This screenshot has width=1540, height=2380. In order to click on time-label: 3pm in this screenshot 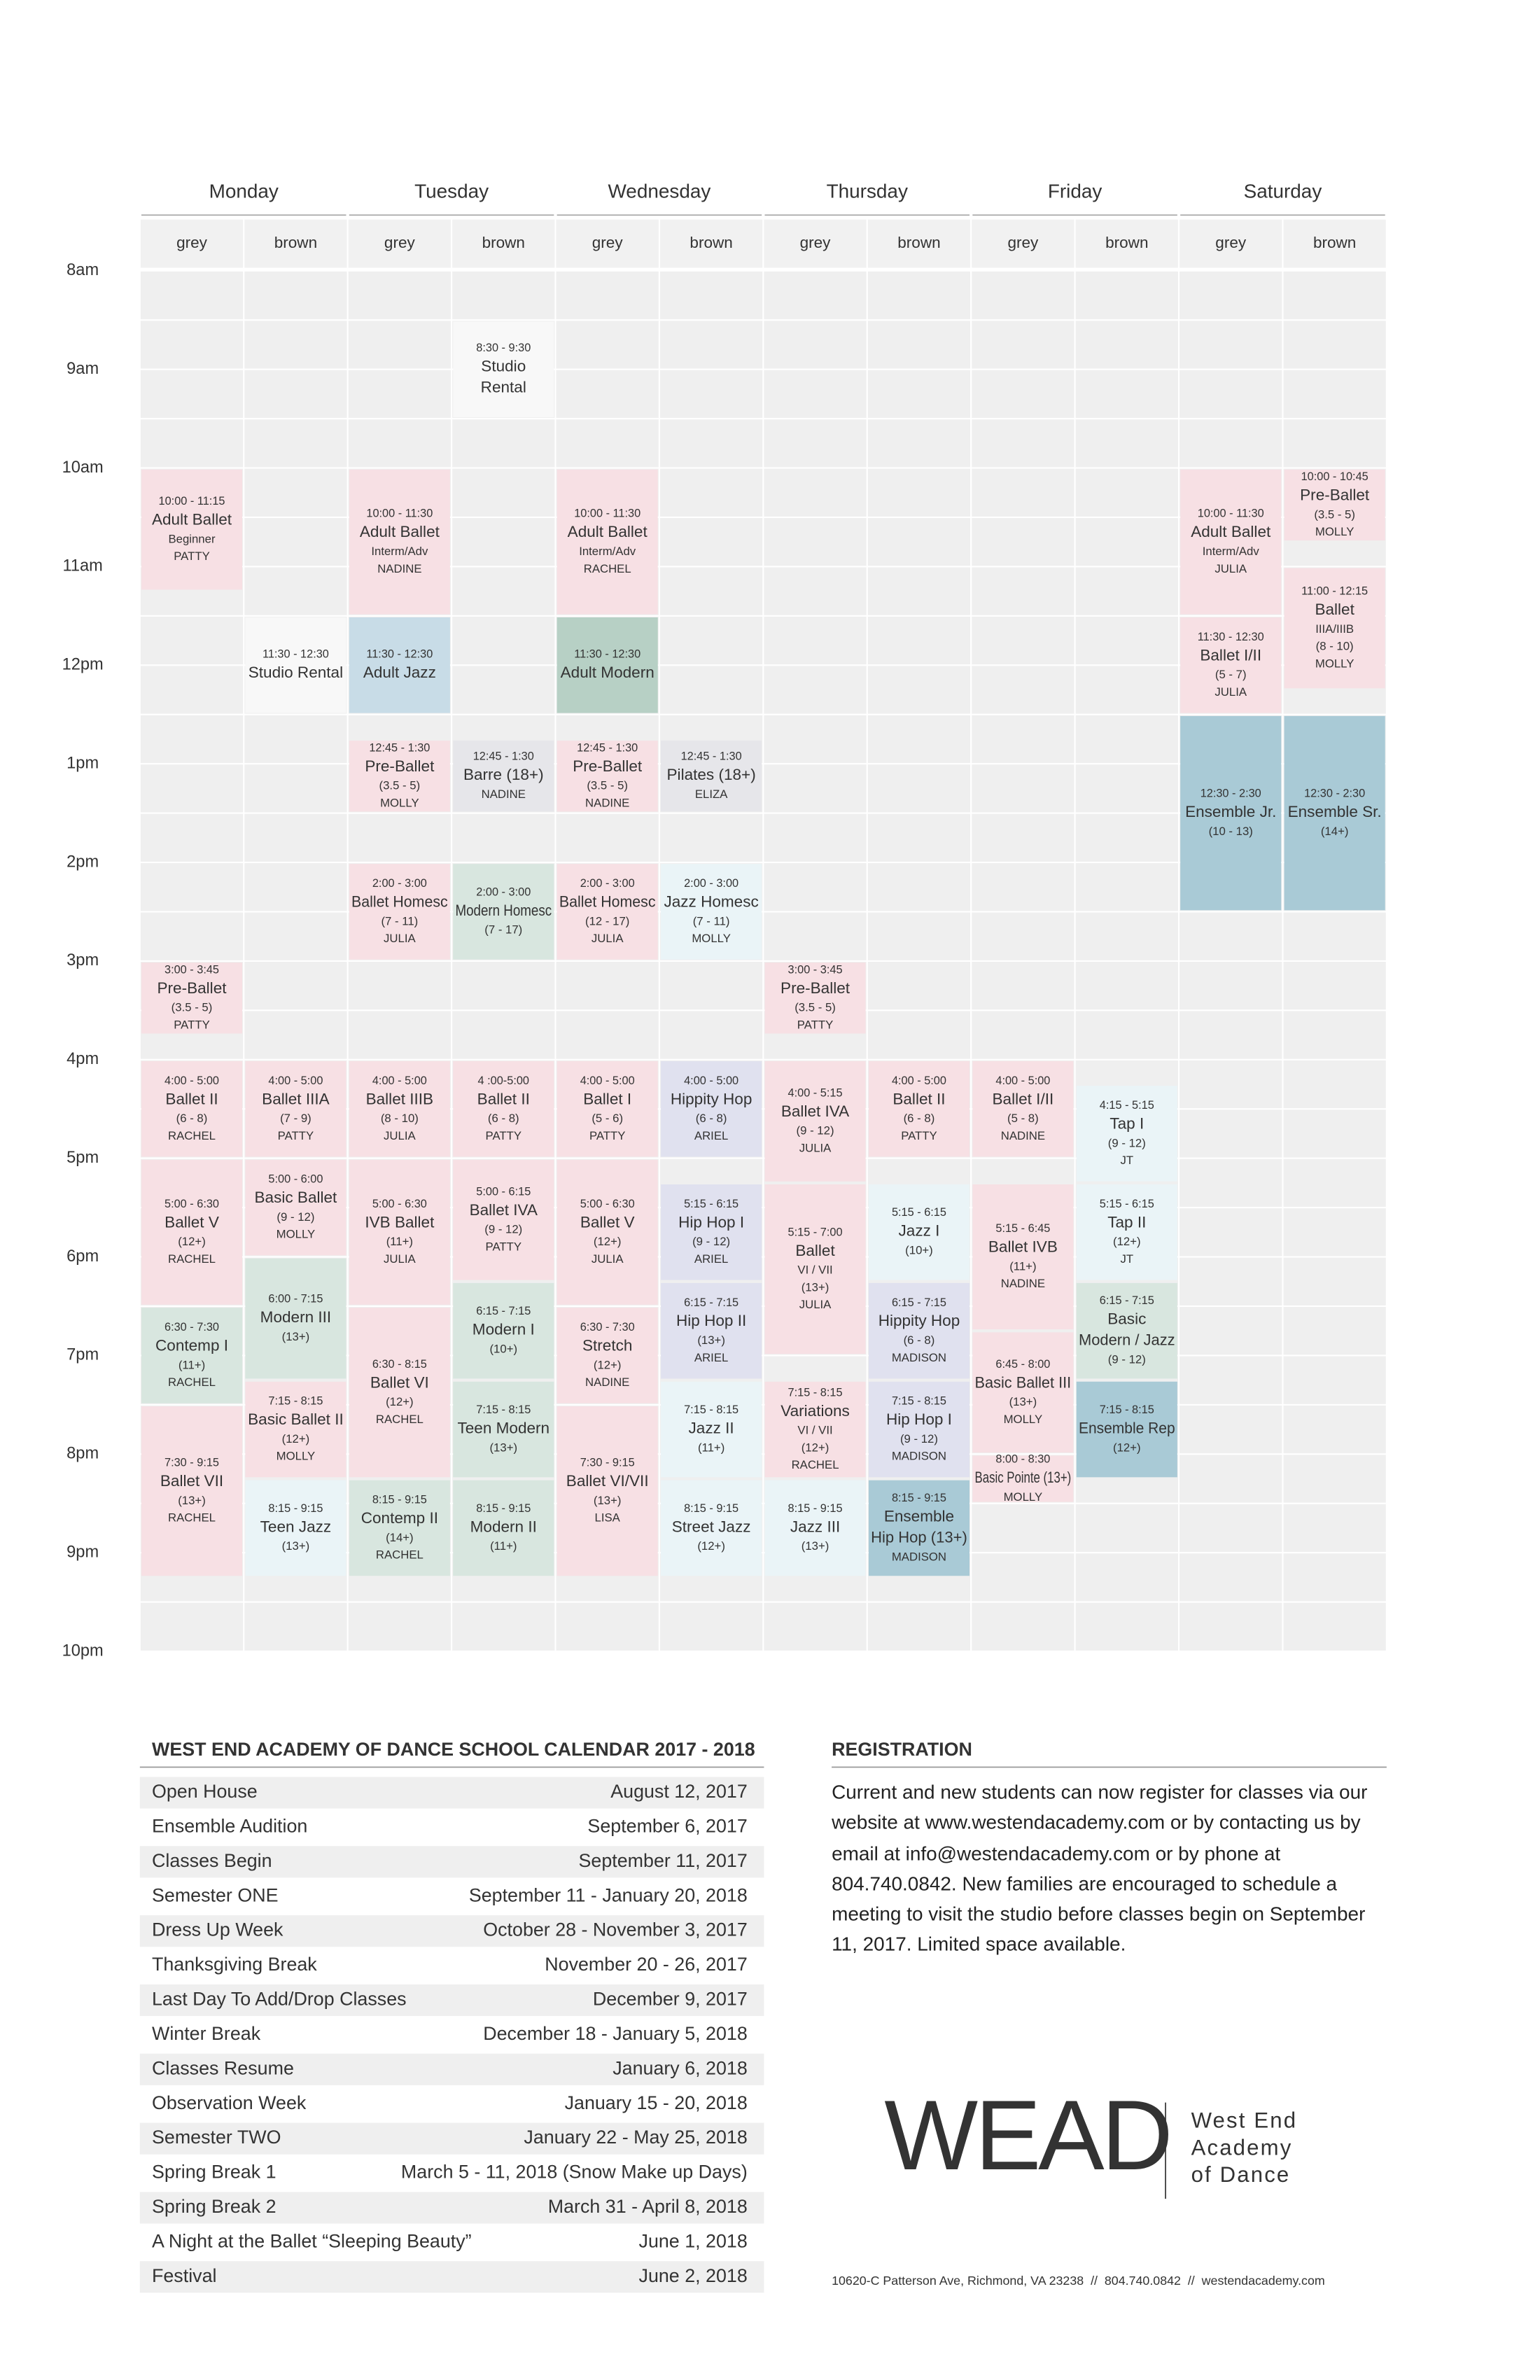, I will do `click(82, 960)`.